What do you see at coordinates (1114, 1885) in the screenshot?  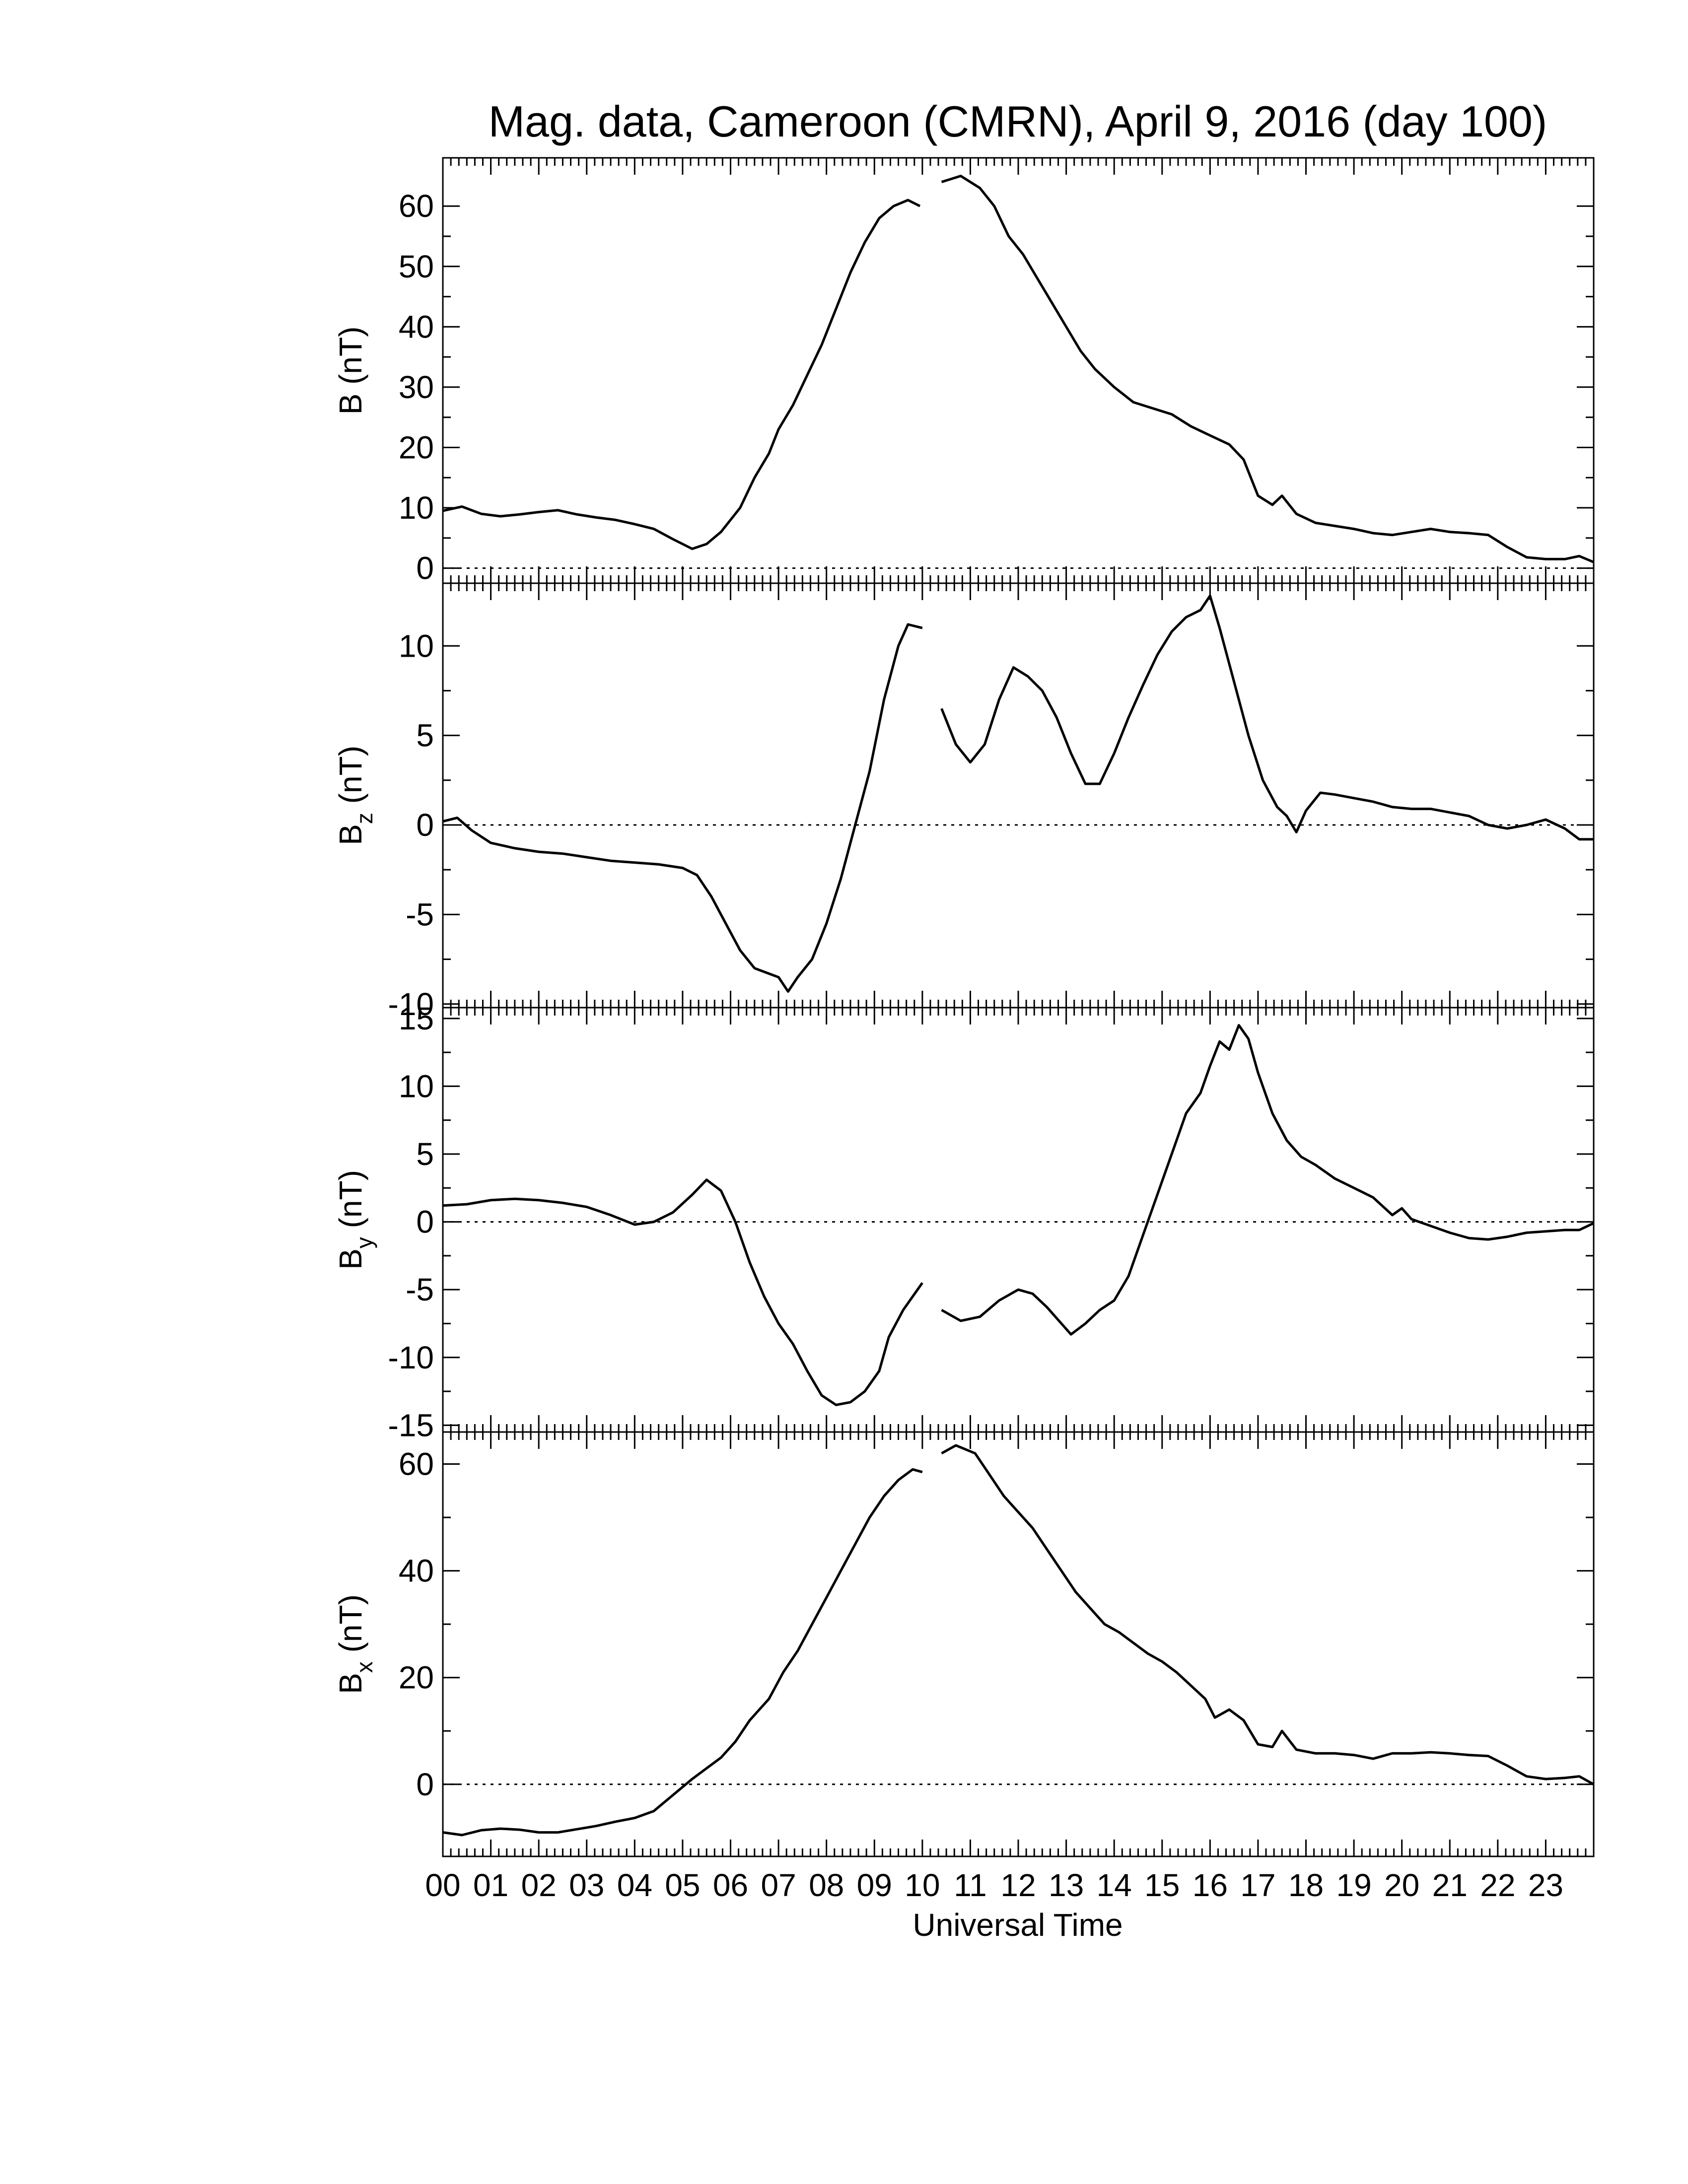 I see `x-tick-label: 14` at bounding box center [1114, 1885].